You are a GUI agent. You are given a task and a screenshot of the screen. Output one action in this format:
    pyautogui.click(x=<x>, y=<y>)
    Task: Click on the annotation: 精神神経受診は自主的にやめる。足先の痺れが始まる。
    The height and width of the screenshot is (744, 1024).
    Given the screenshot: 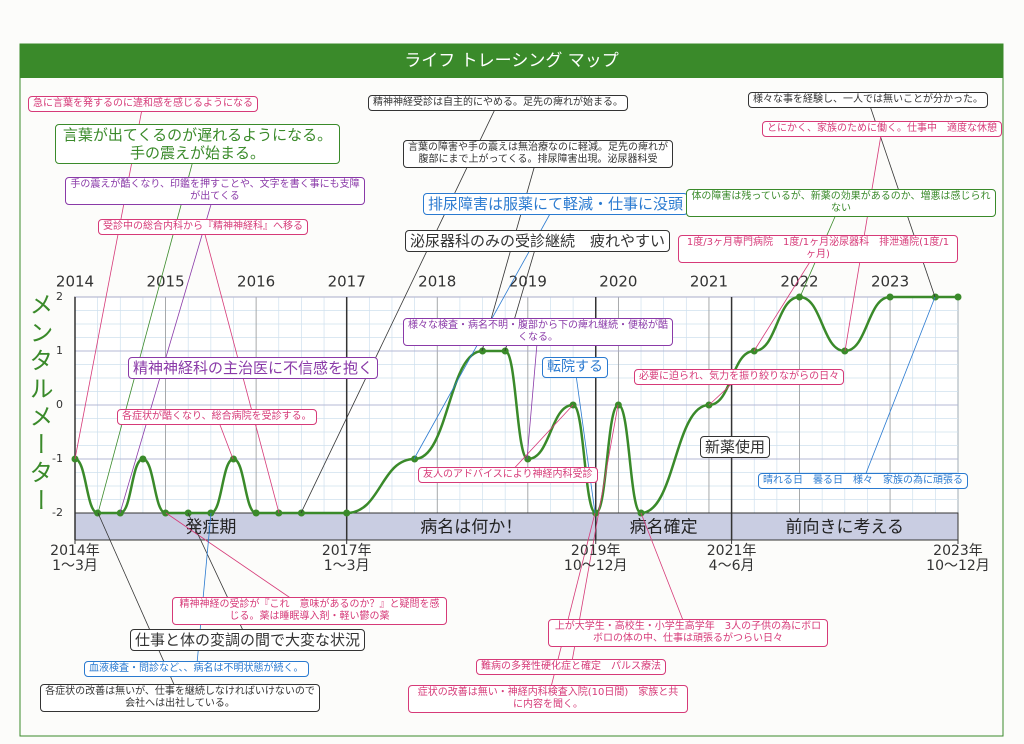 What is the action you would take?
    pyautogui.click(x=498, y=103)
    